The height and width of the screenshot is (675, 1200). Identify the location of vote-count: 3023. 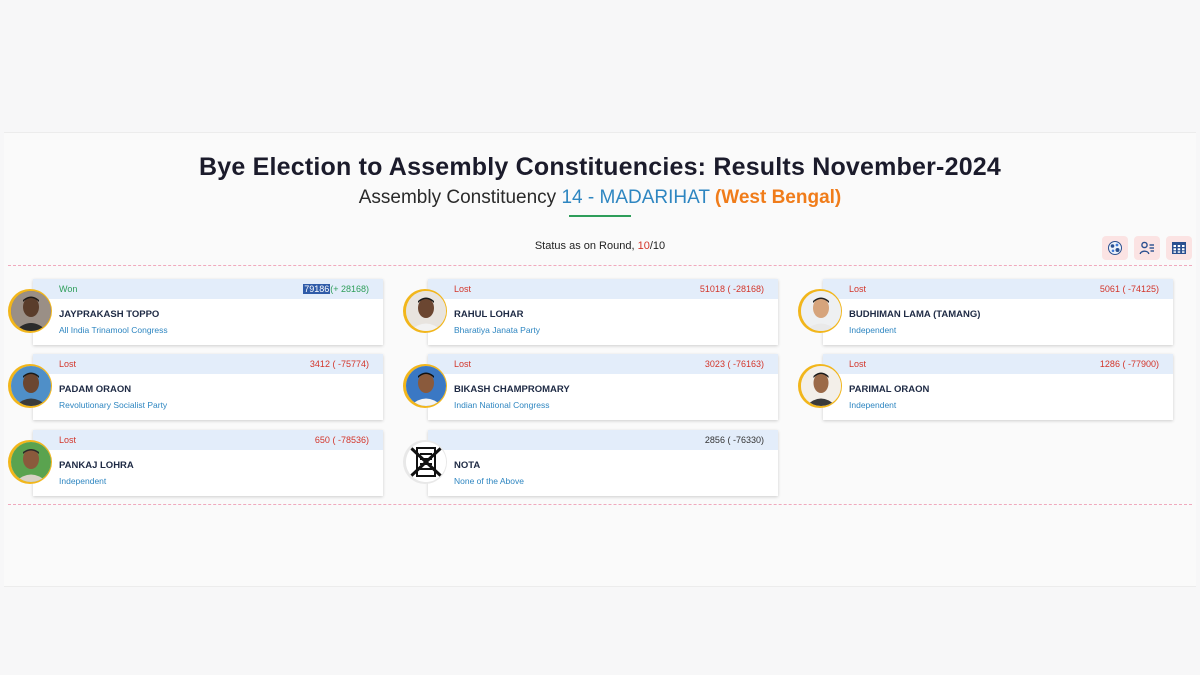
(714, 364).